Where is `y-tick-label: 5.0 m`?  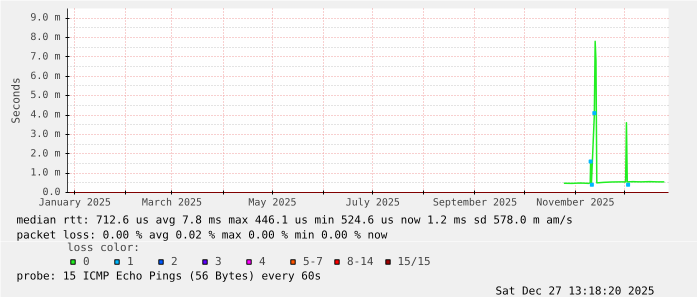 y-tick-label: 5.0 m is located at coordinates (45, 96).